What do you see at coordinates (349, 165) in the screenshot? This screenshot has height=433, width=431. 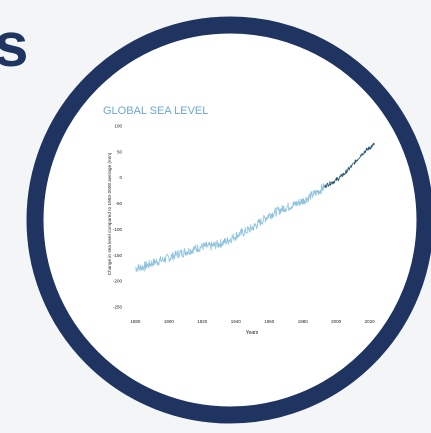 I see `sea-level-line-recent` at bounding box center [349, 165].